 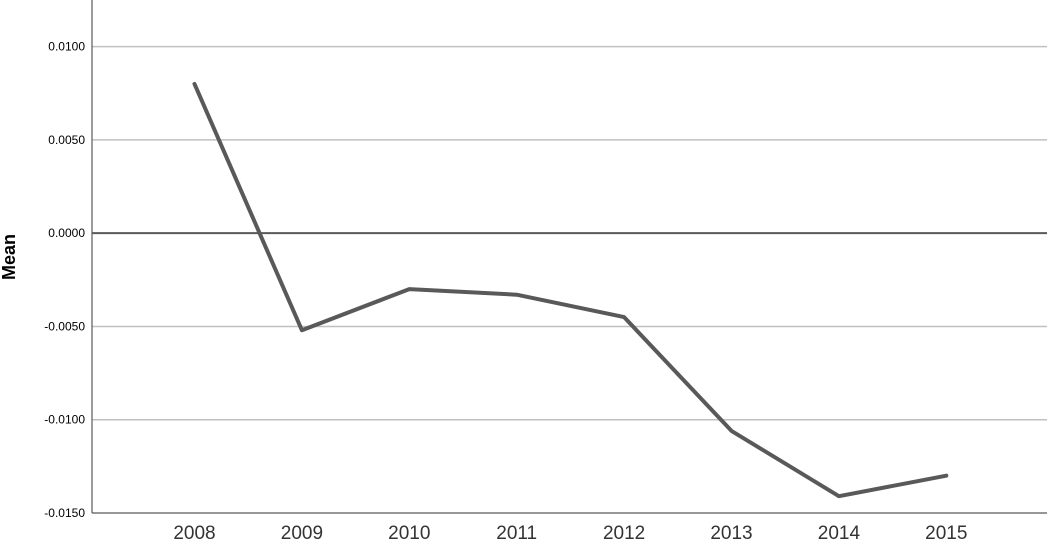 What do you see at coordinates (66, 233) in the screenshot?
I see `y-tick-label: 0.0000` at bounding box center [66, 233].